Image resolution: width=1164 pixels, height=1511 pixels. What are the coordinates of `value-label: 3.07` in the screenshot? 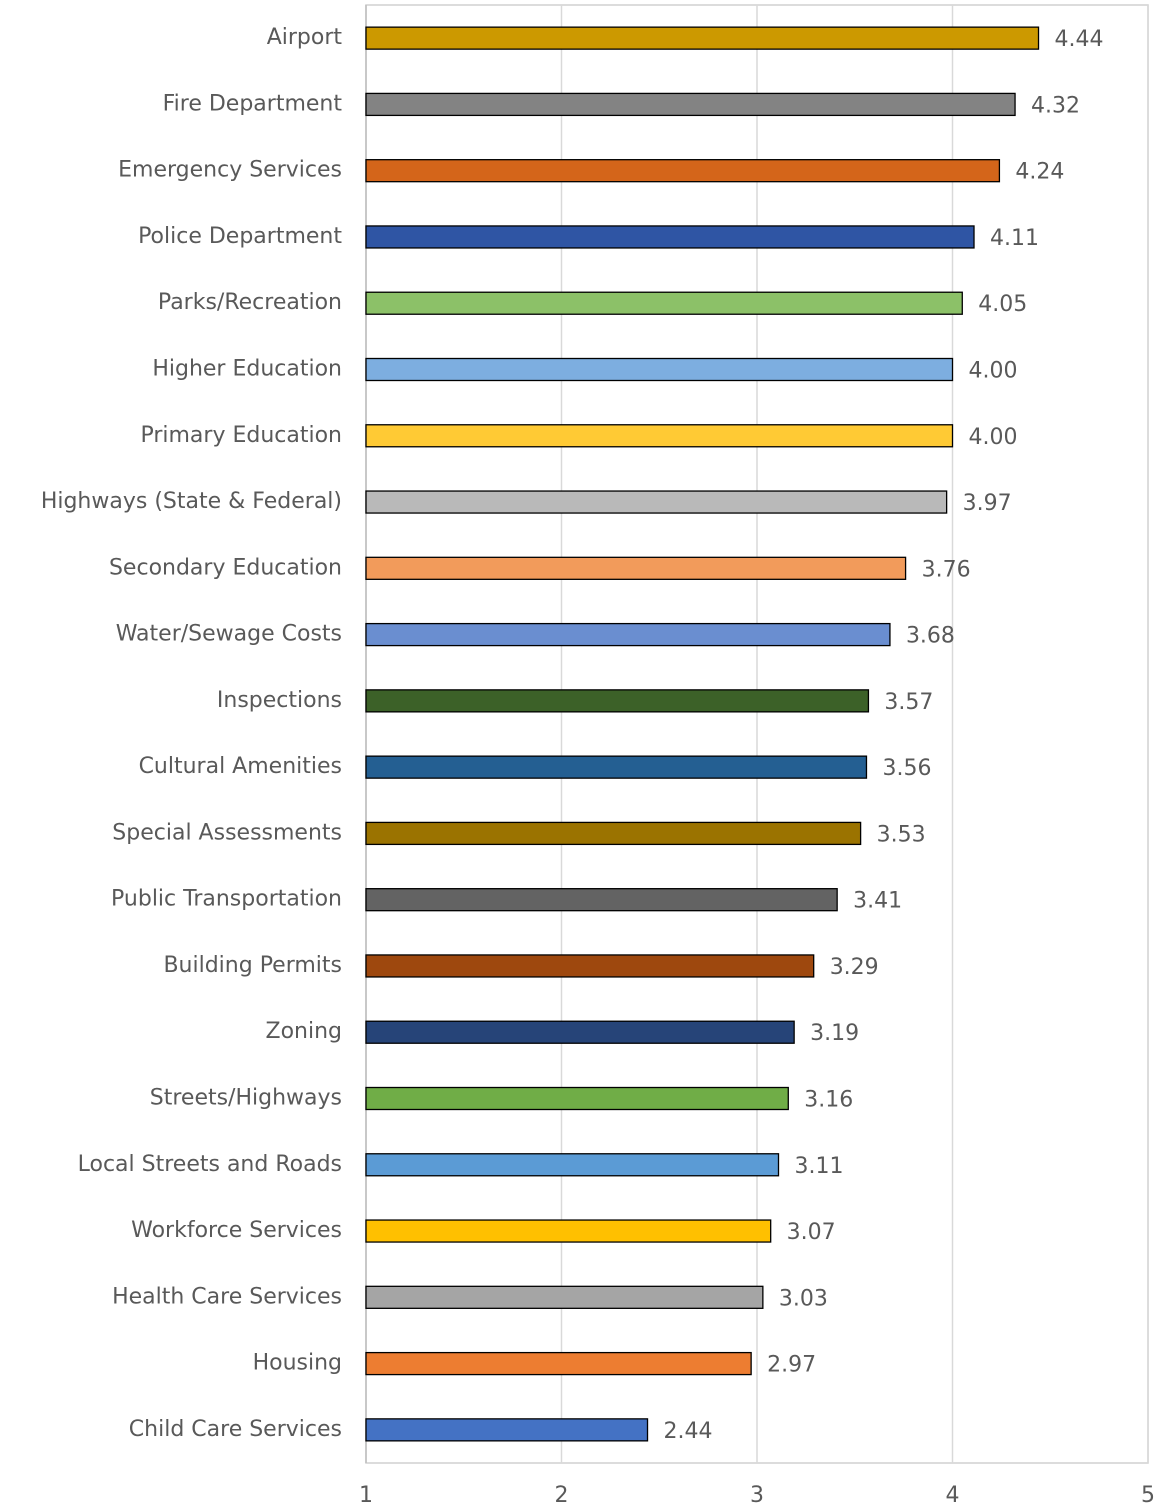 It's located at (811, 1232).